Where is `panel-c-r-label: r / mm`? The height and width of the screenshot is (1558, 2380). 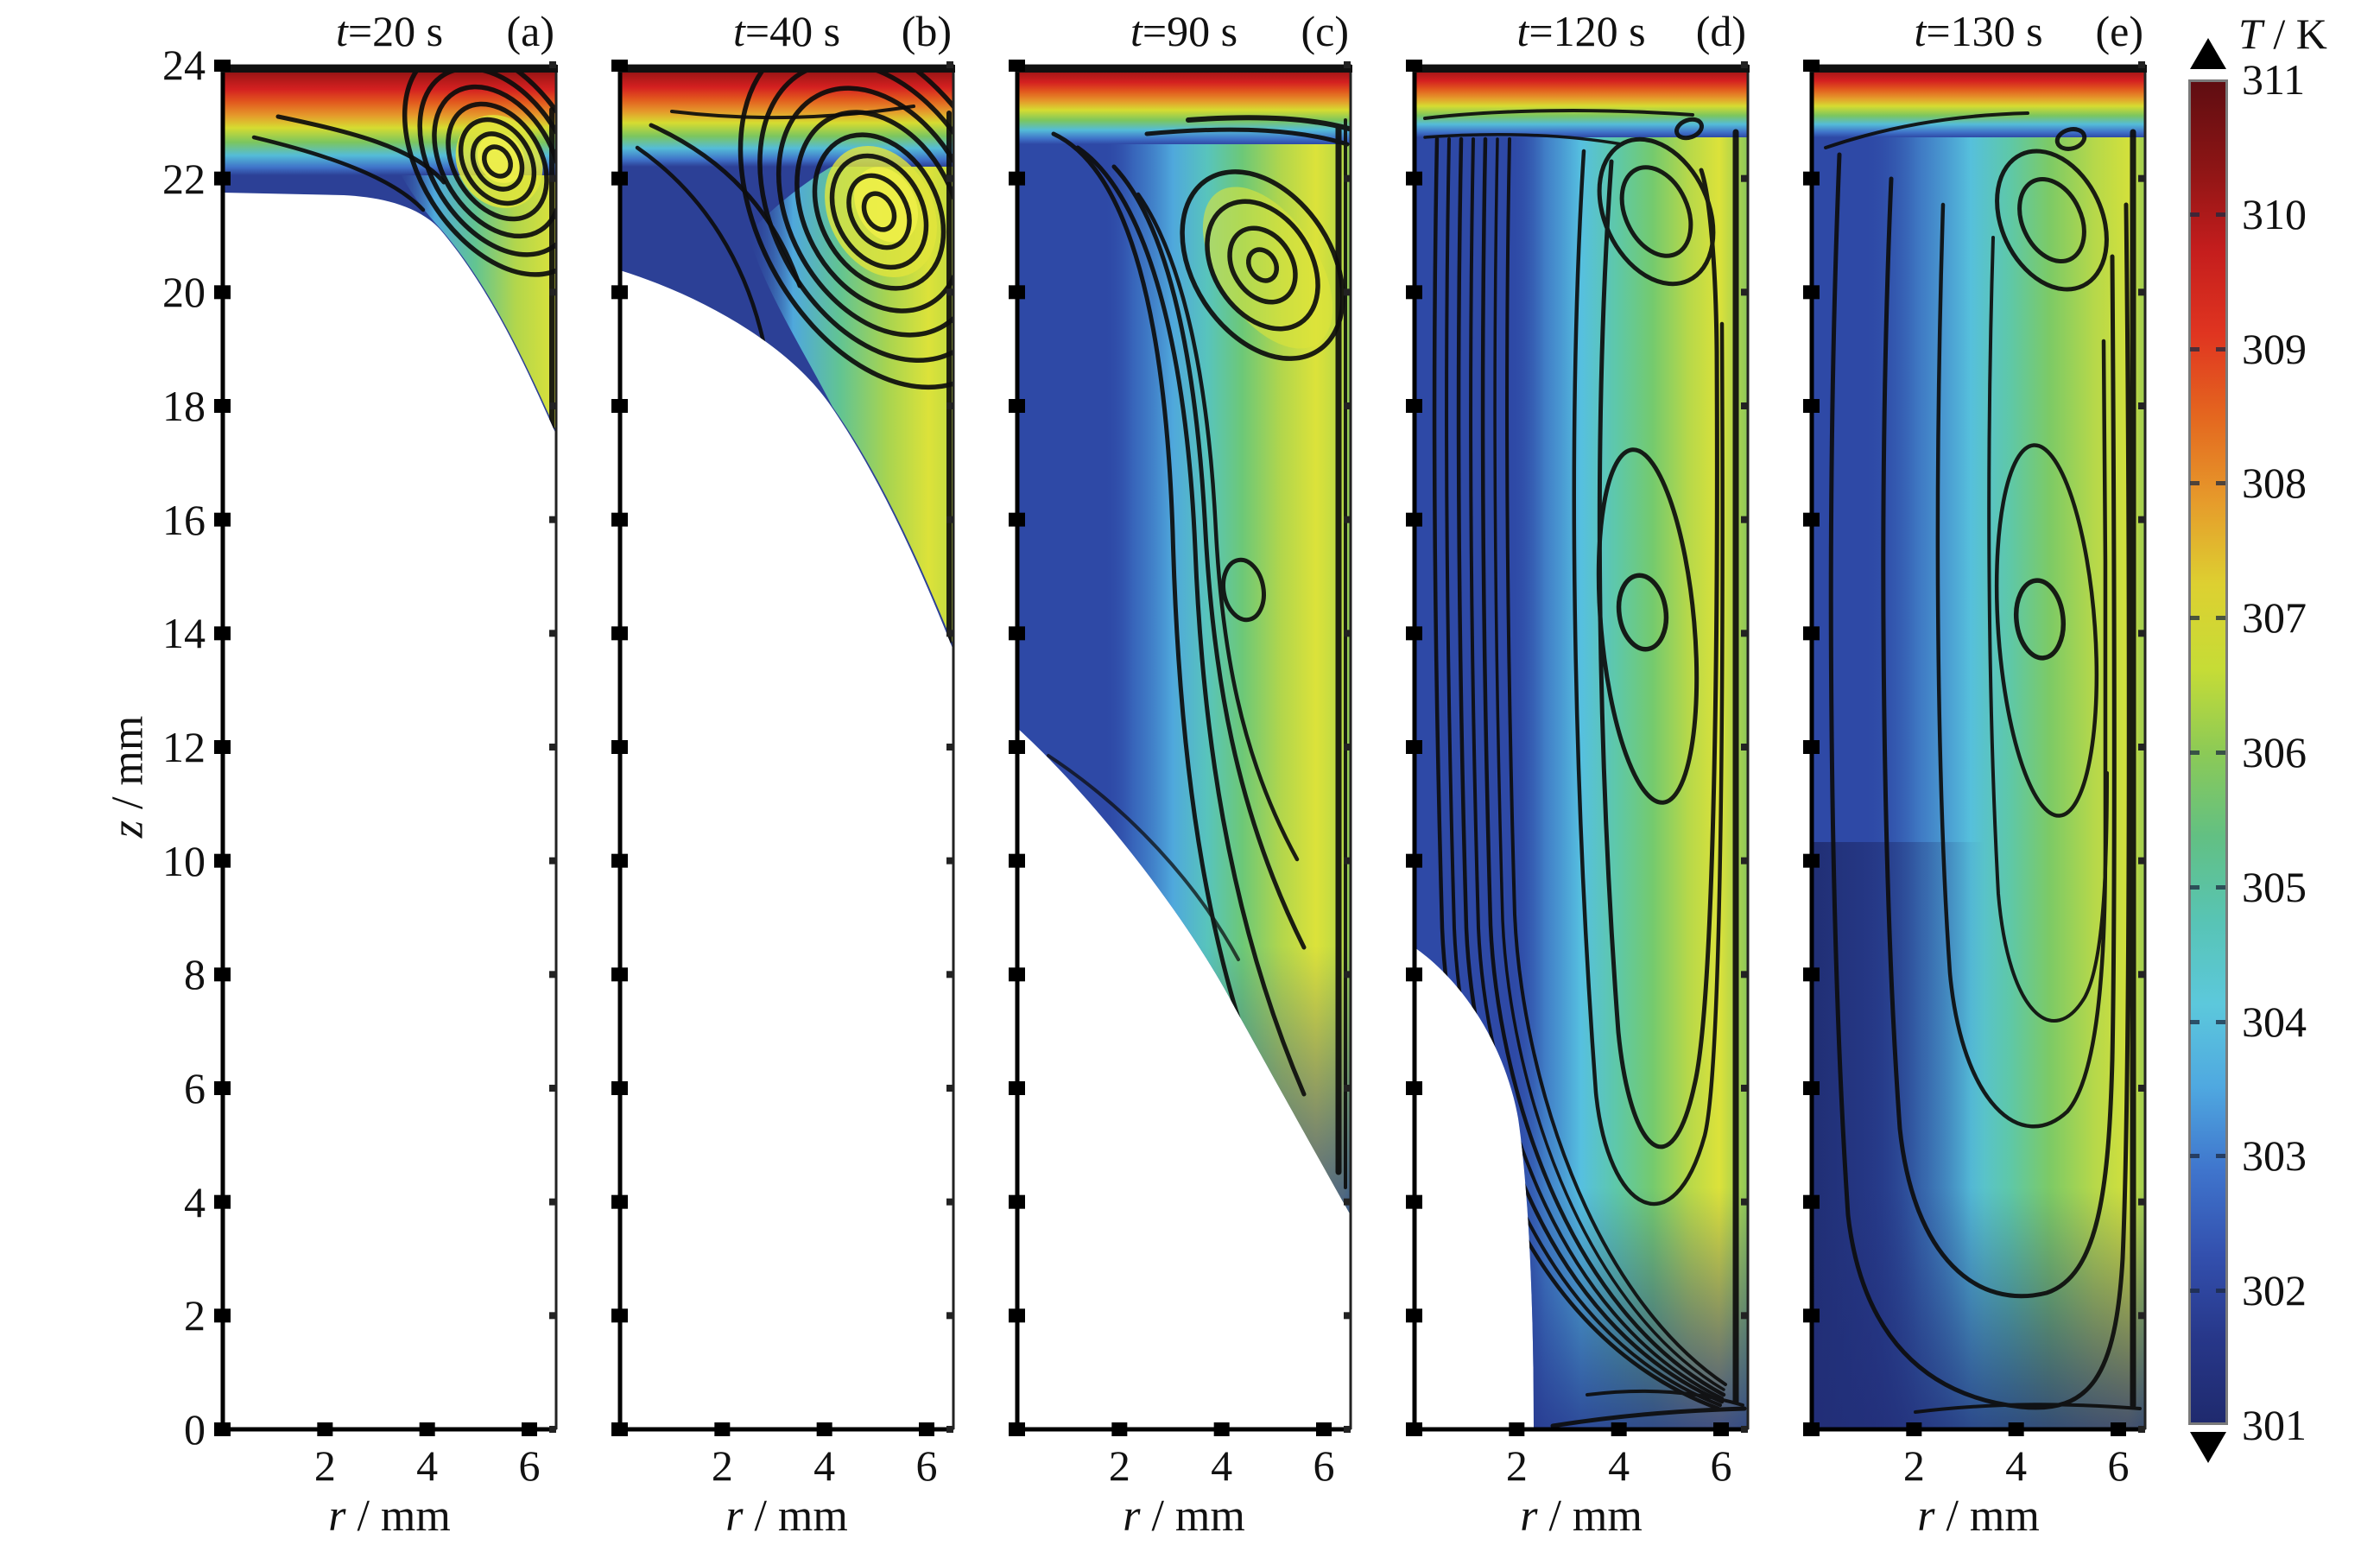 panel-c-r-label: r / mm is located at coordinates (1184, 1516).